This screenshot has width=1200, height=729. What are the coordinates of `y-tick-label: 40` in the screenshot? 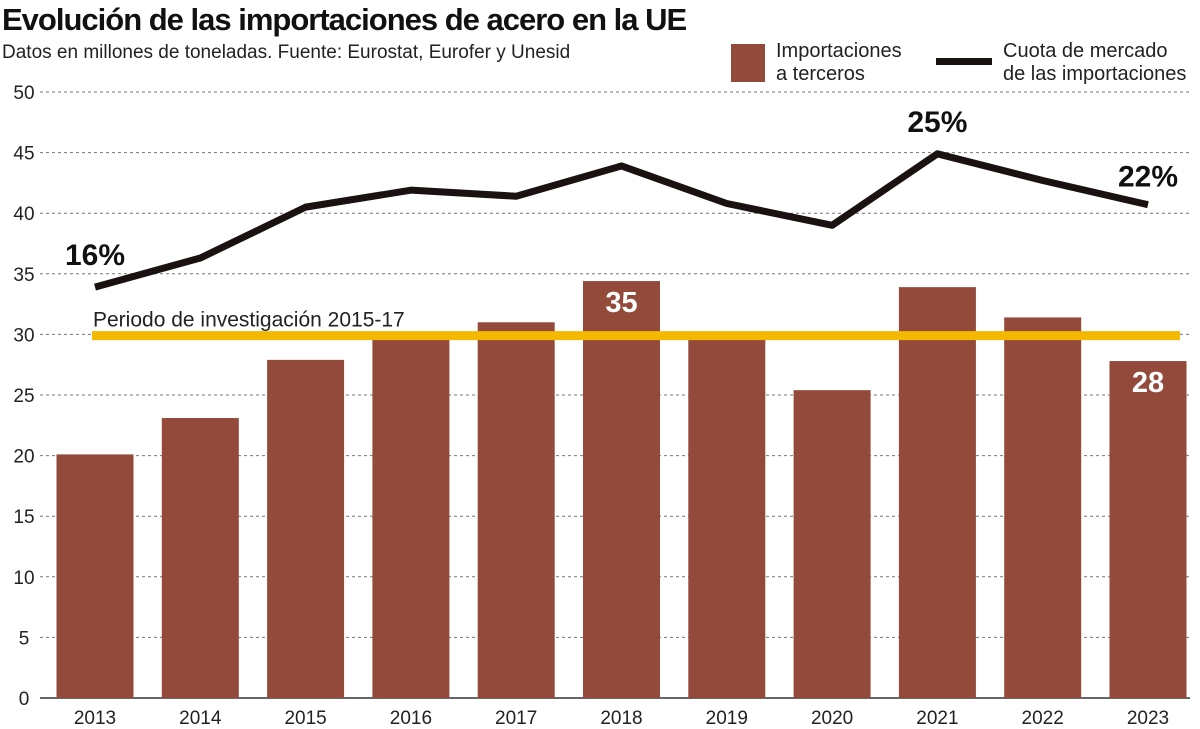 It's located at (23, 214).